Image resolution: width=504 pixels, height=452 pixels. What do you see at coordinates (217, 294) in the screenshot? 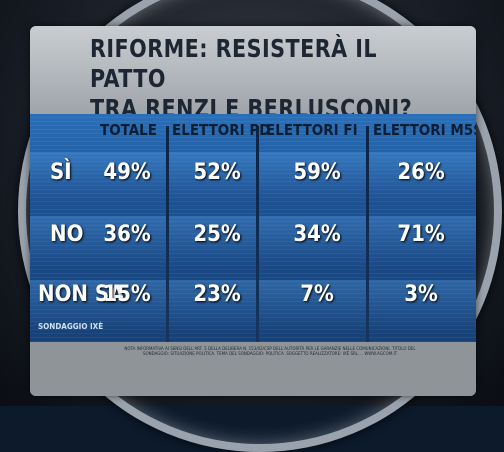
I see `cell-nonsa-pd: 23%` at bounding box center [217, 294].